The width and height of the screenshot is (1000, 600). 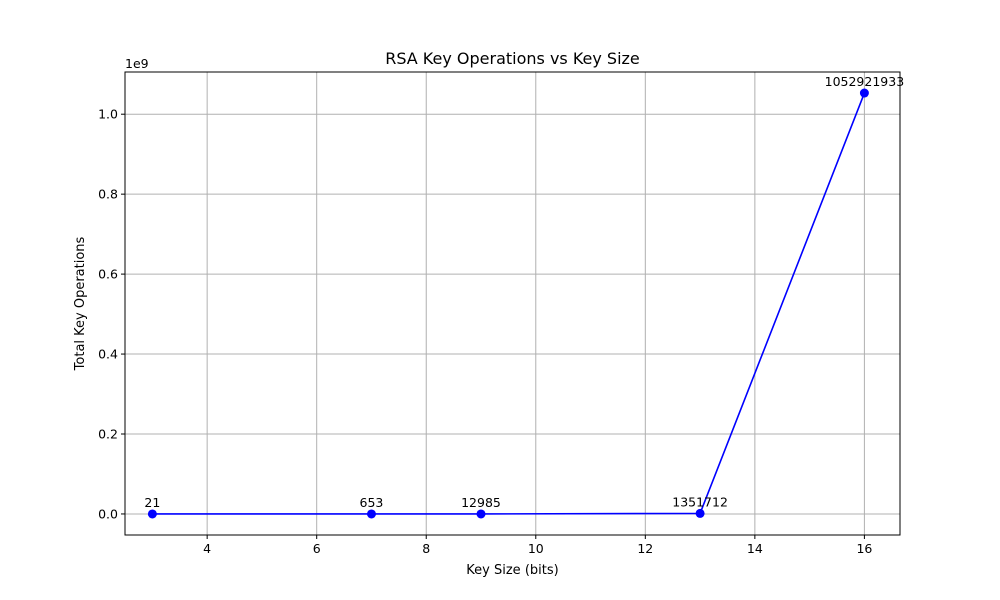 What do you see at coordinates (645, 548) in the screenshot?
I see `x-tick-label: 12` at bounding box center [645, 548].